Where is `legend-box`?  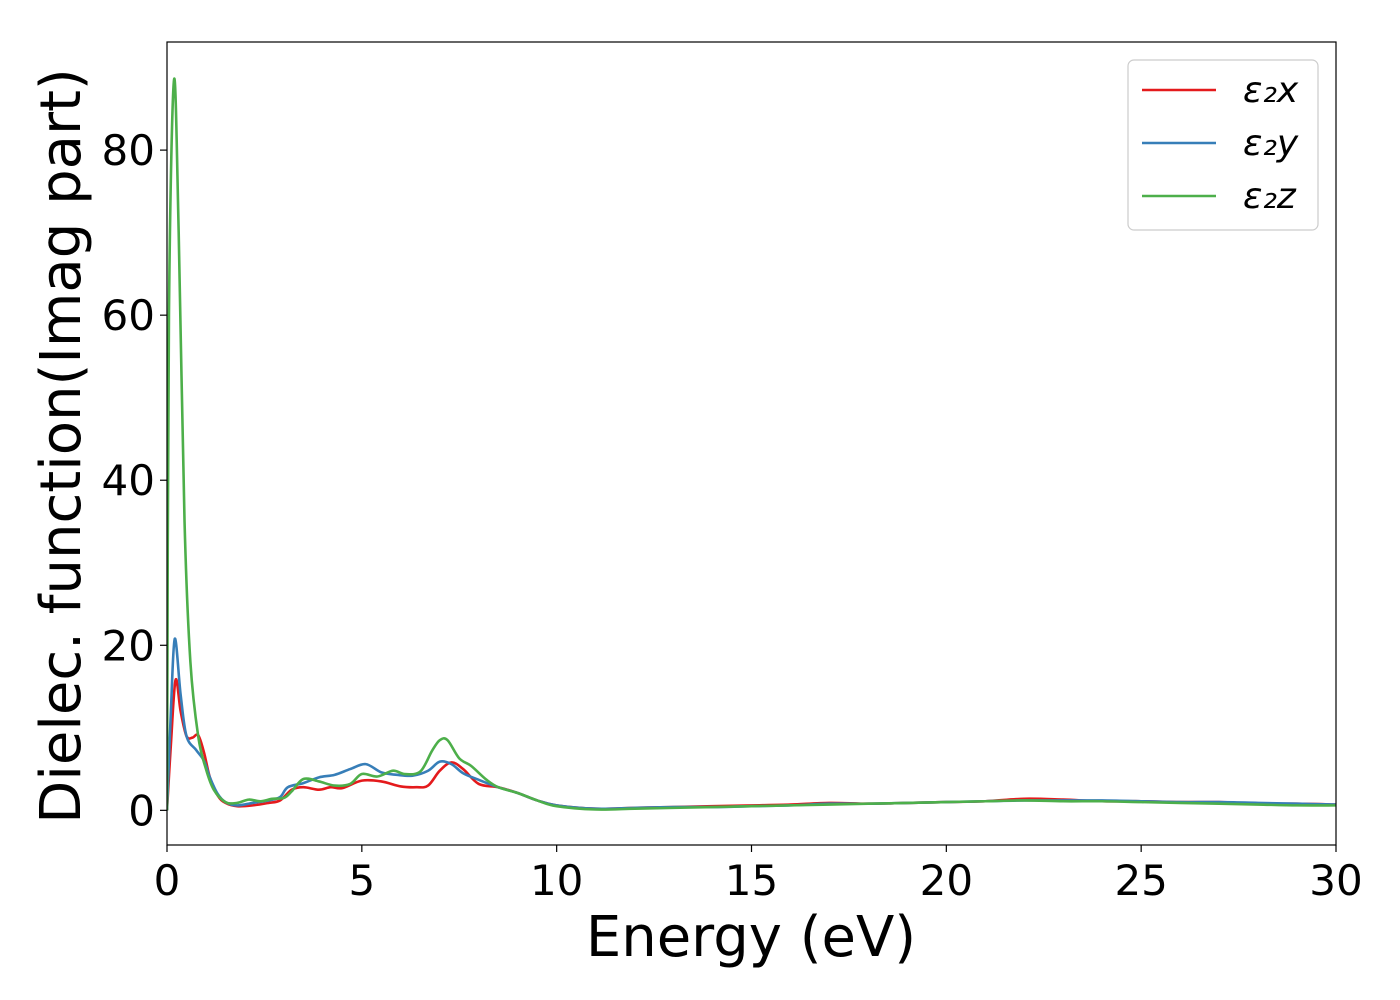 legend-box is located at coordinates (1223, 145).